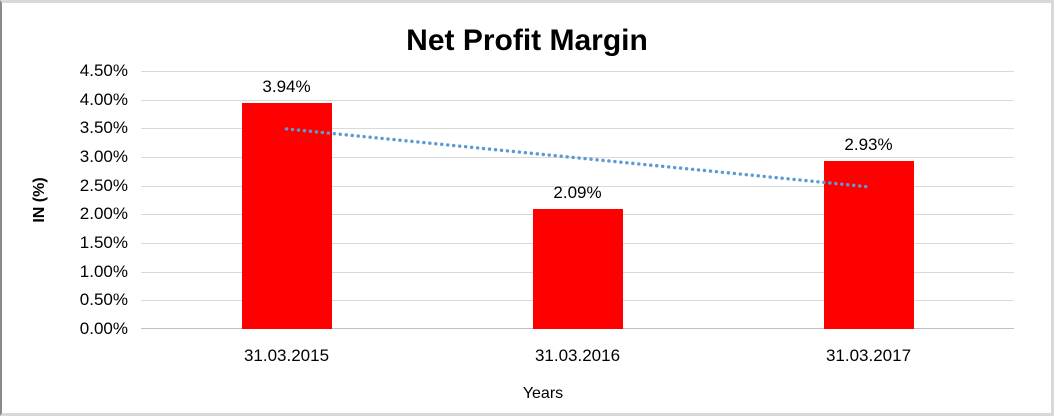  Describe the element at coordinates (103, 128) in the screenshot. I see `y-tick-label: 3.50%` at that location.